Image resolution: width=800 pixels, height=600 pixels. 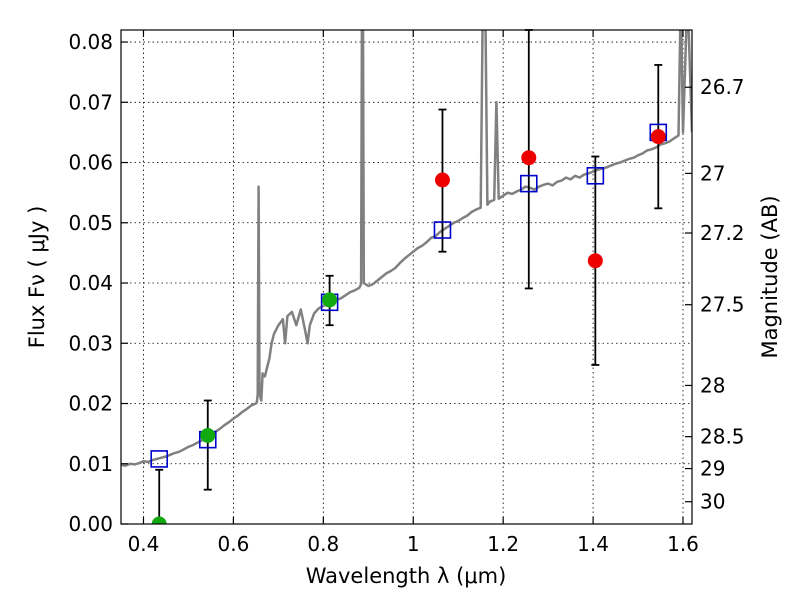 I want to click on y2-tick-label: 27.5, so click(x=722, y=305).